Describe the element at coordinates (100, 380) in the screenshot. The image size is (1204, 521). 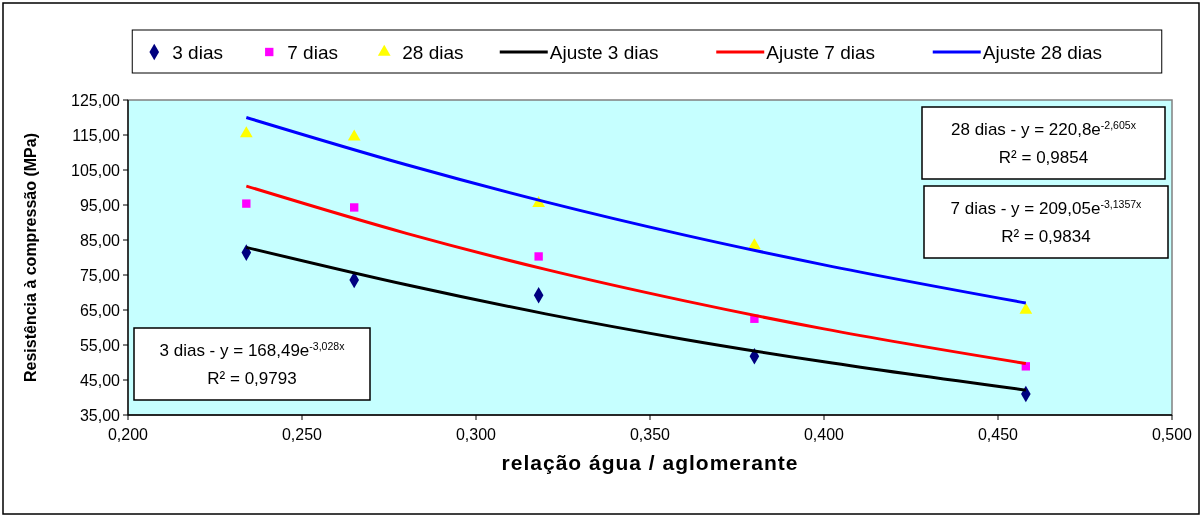
I see `y-tick-label: 45,00` at that location.